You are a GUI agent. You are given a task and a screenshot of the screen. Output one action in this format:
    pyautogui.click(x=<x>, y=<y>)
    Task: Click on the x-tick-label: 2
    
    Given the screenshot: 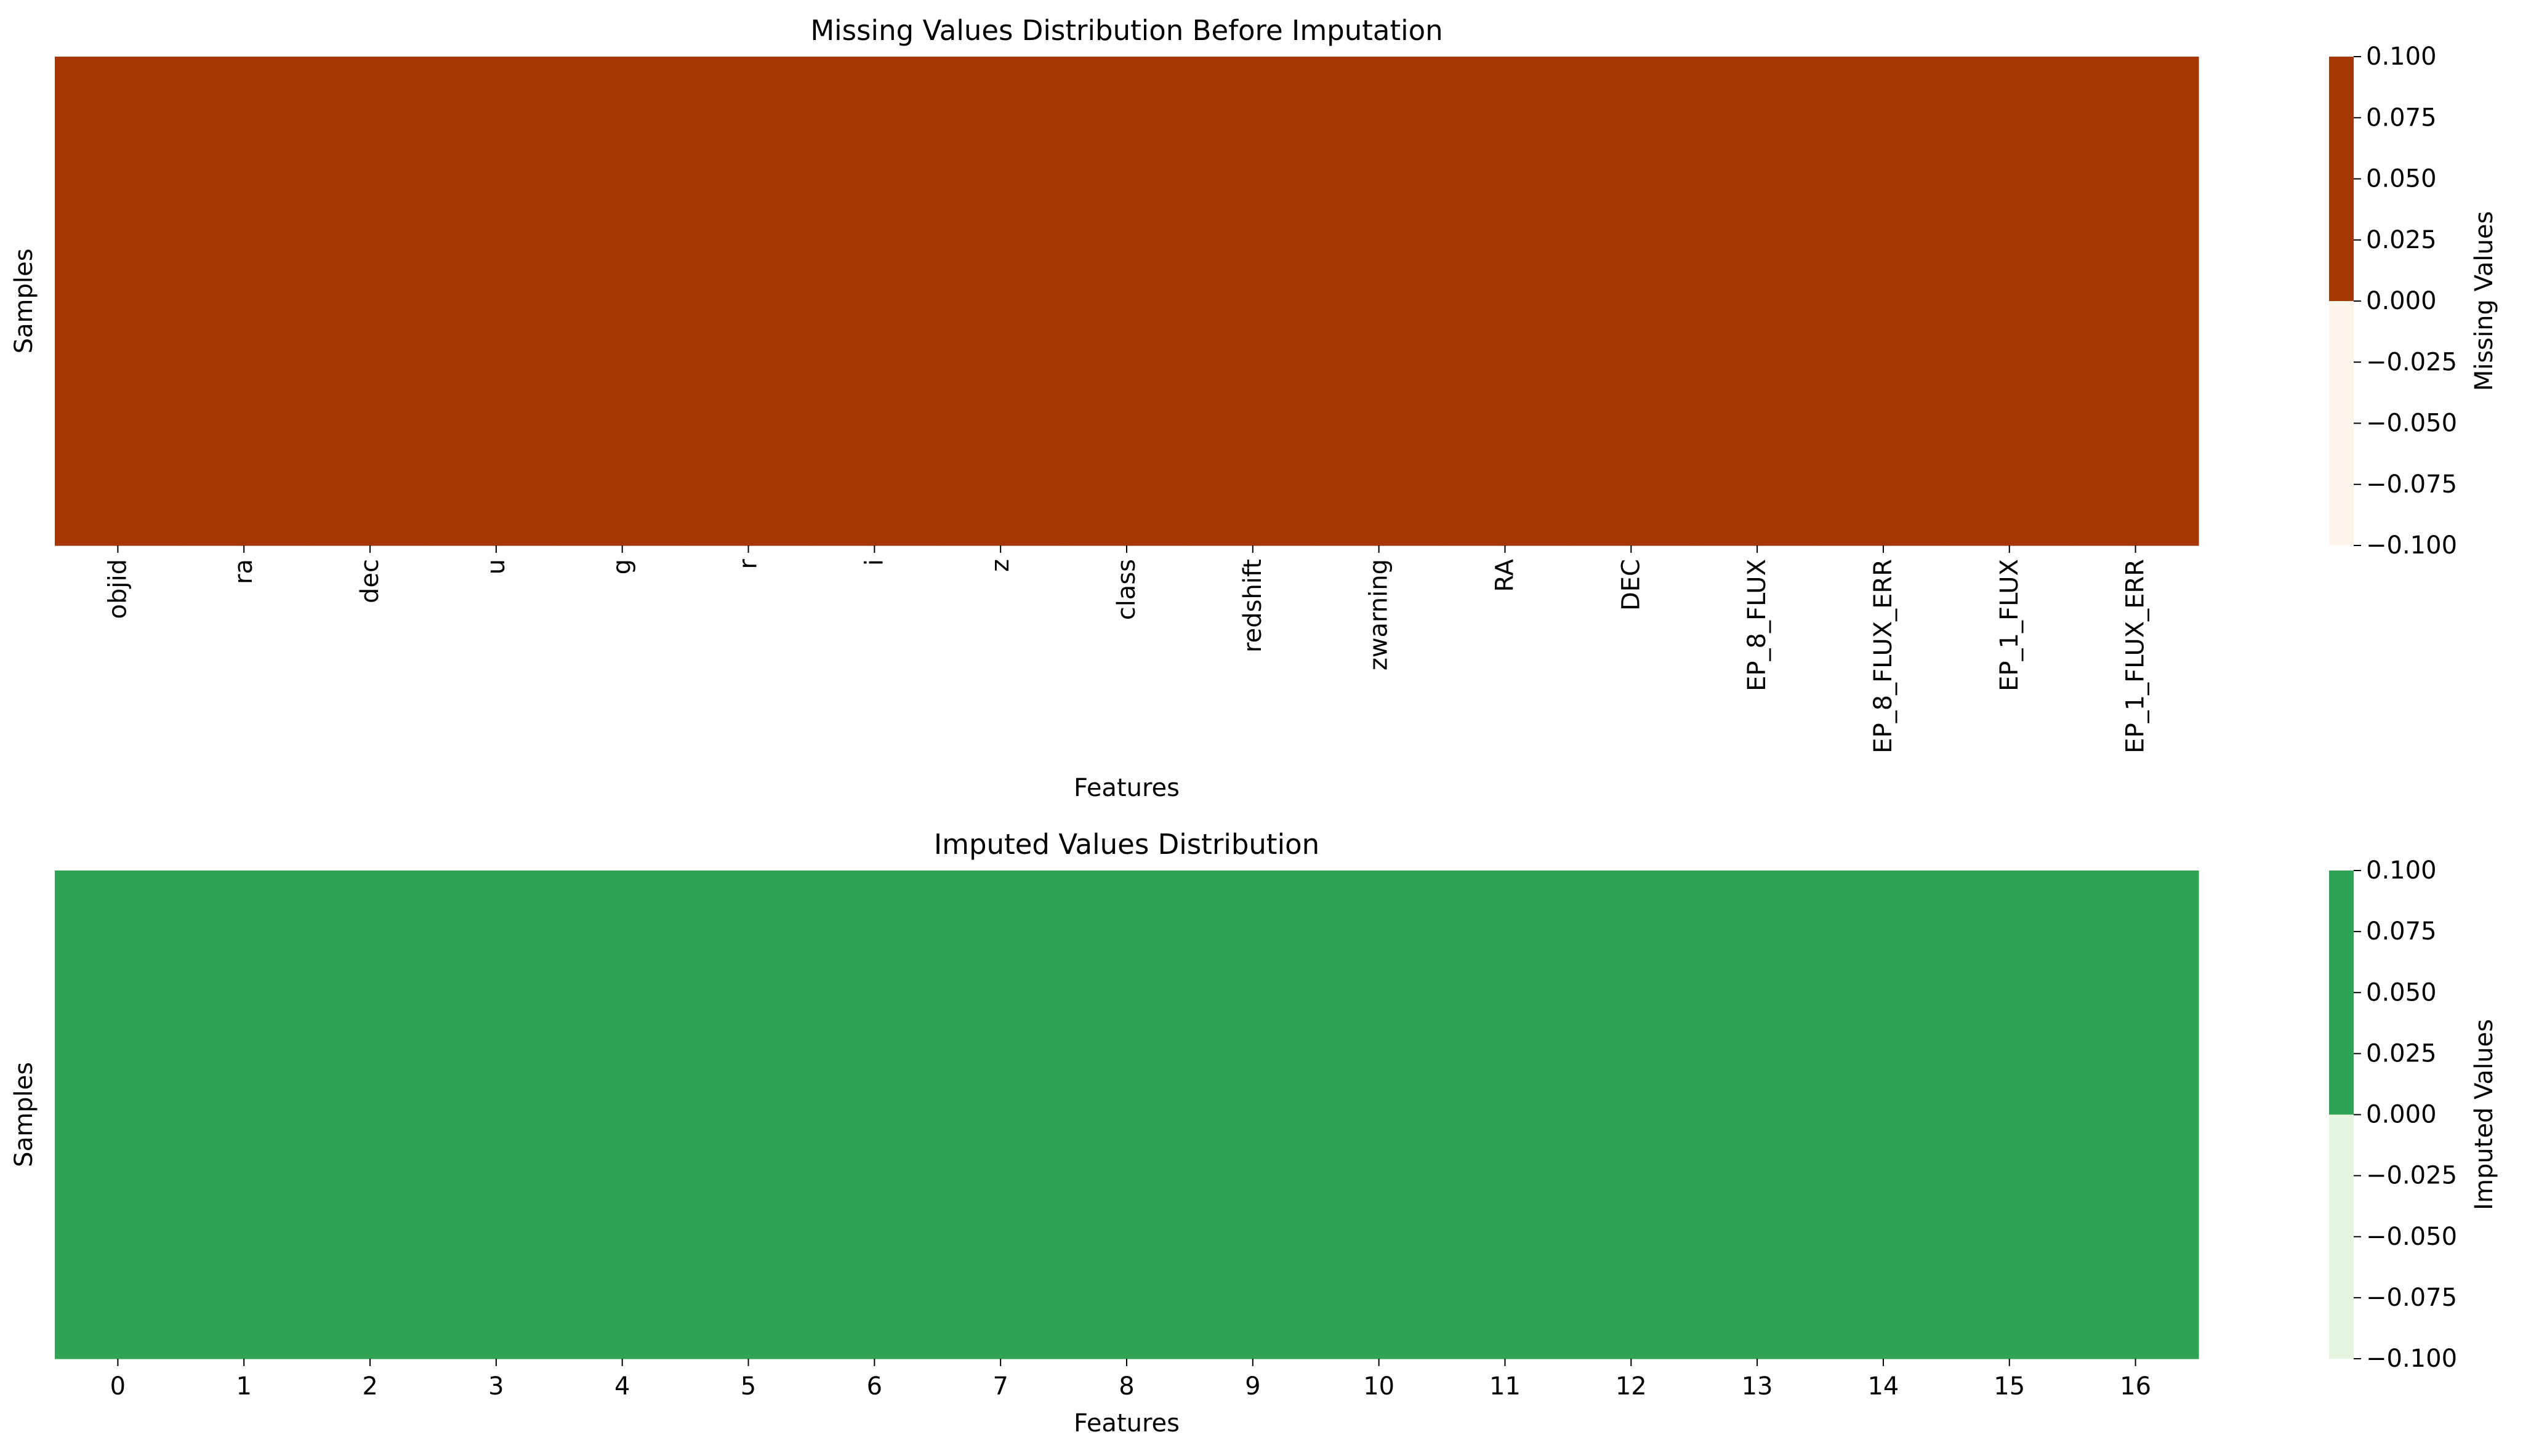 What is the action you would take?
    pyautogui.click(x=369, y=1387)
    